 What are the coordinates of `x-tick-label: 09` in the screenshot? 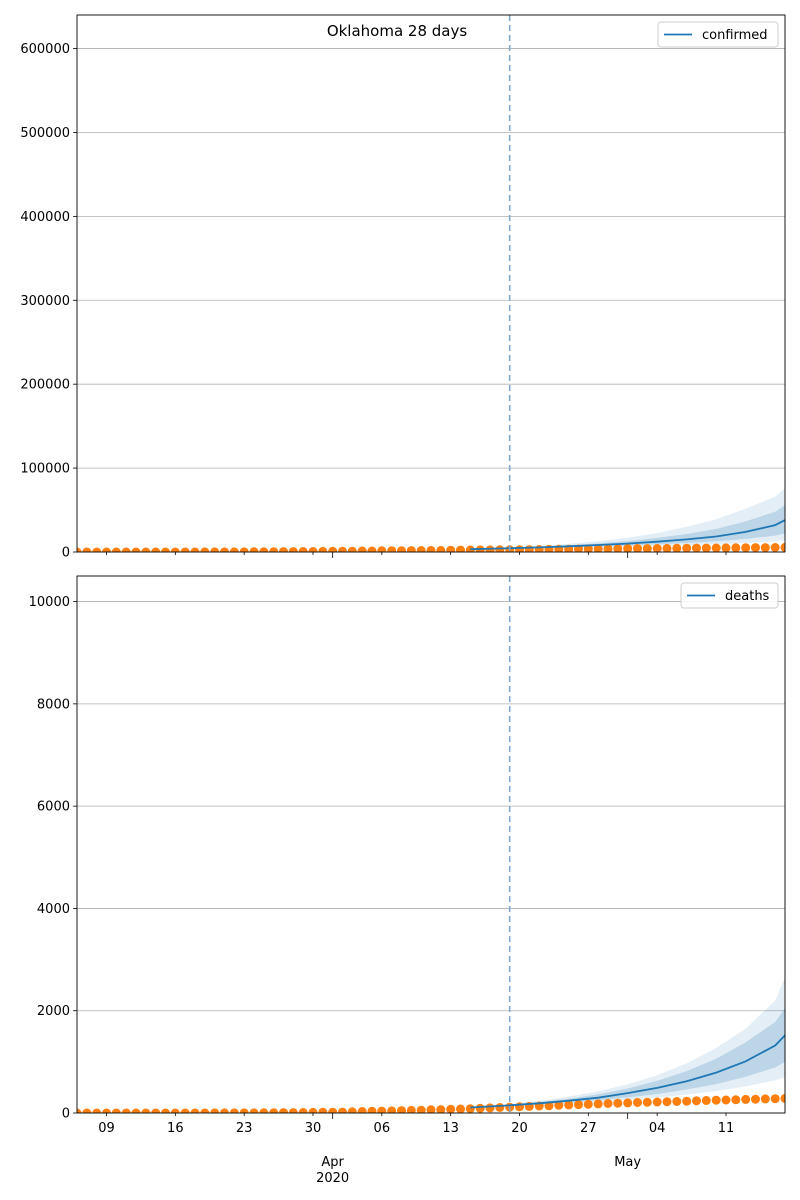 It's located at (106, 1128).